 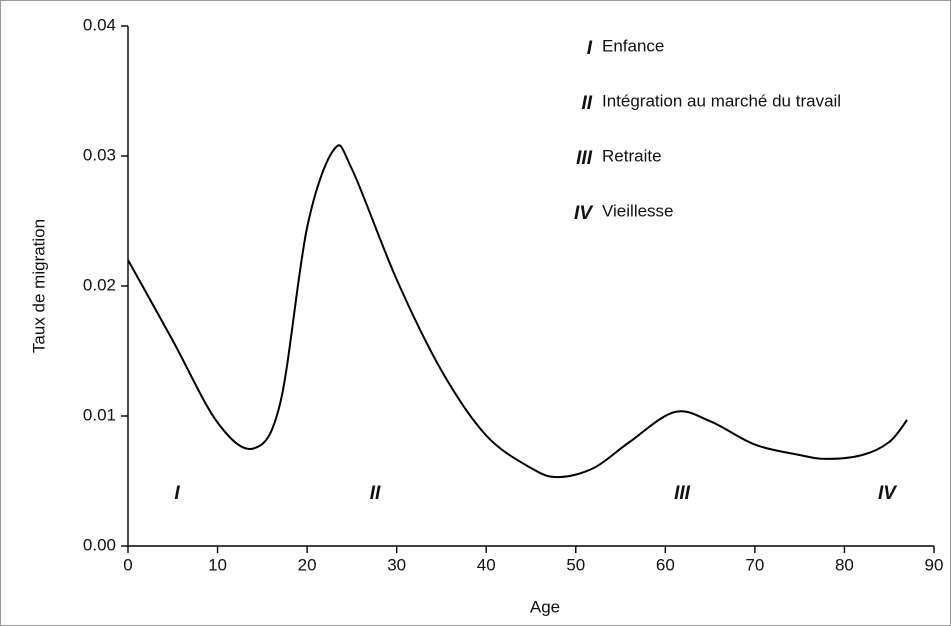 I want to click on legend-numeral: I, so click(x=590, y=48).